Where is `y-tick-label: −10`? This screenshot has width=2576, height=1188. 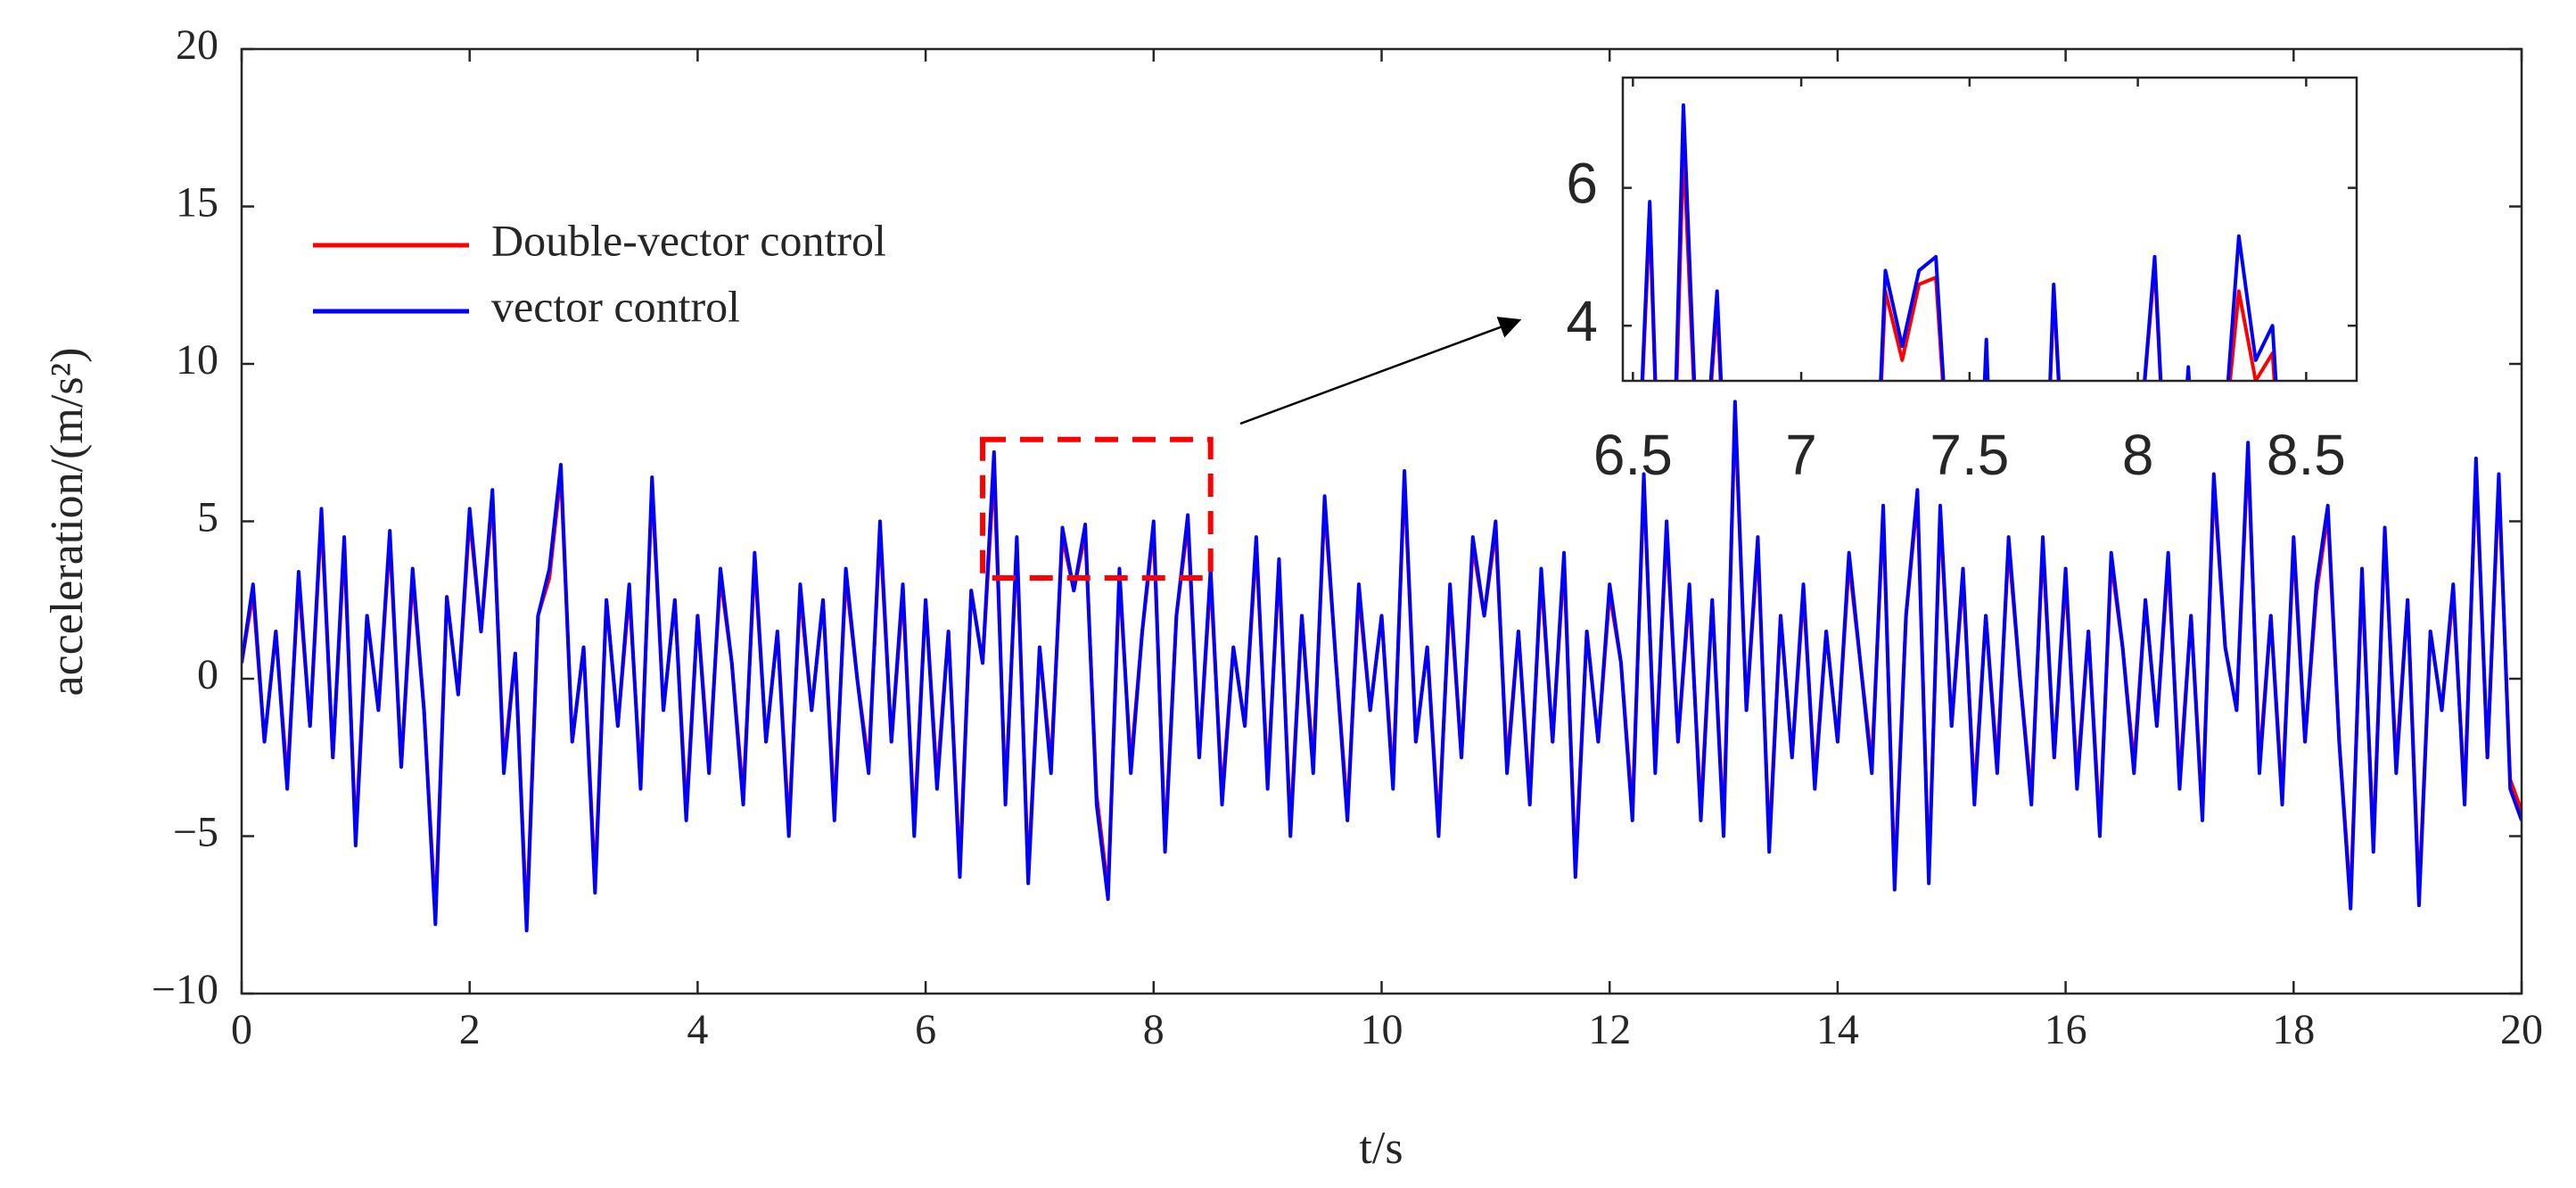
y-tick-label: −10 is located at coordinates (185, 989).